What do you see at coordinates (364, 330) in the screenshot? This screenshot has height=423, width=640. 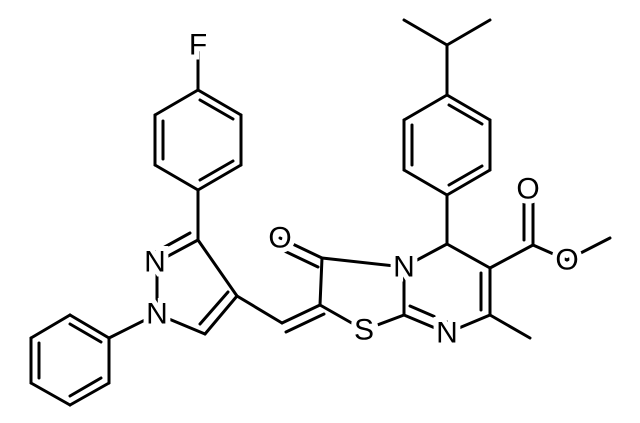 I see `atom-label: S` at bounding box center [364, 330].